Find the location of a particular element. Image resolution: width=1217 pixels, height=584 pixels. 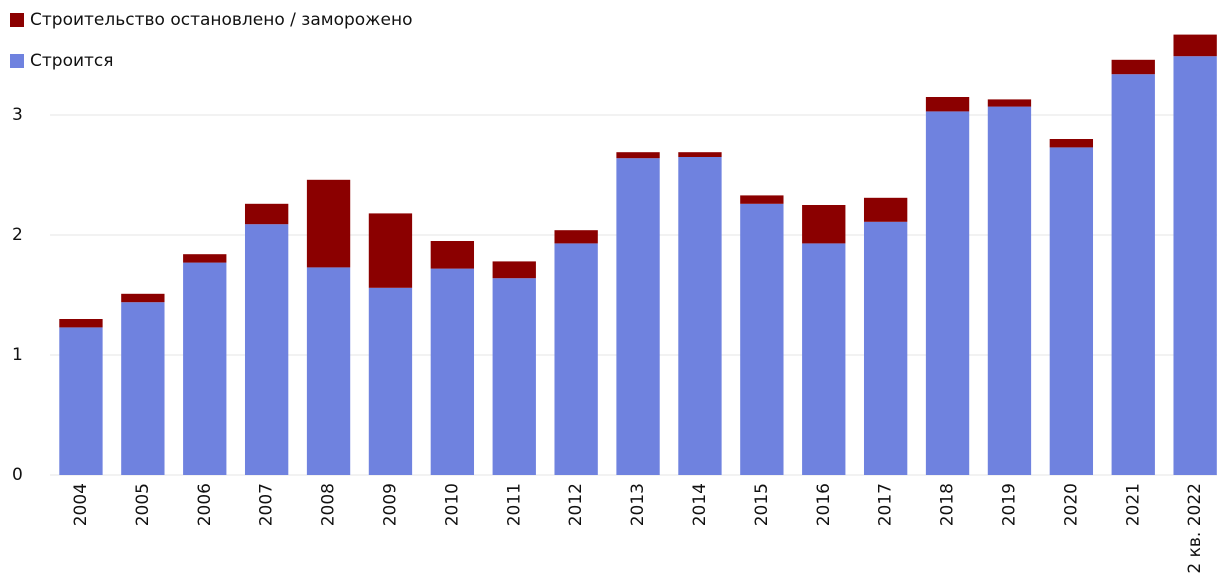

x-tick-label: 2019 is located at coordinates (1009, 504).